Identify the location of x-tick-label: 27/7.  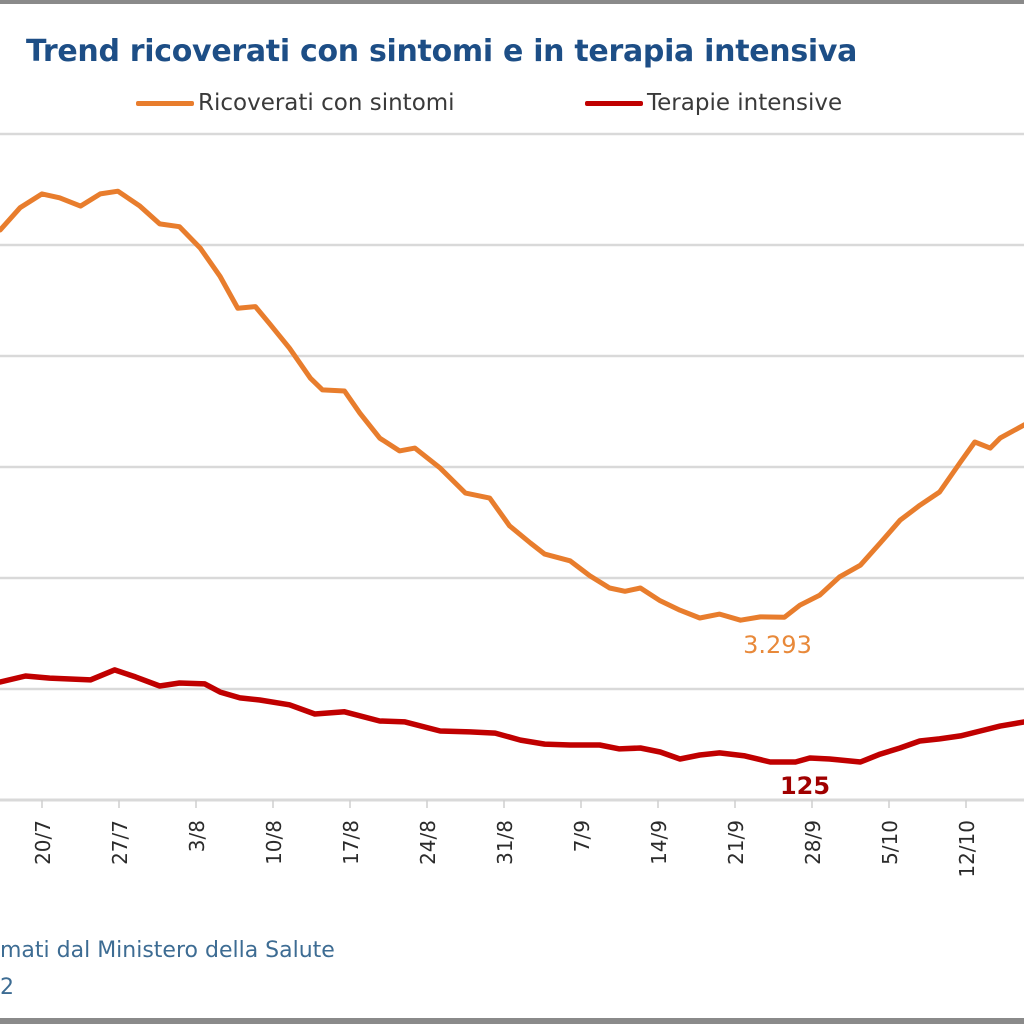
(120, 842).